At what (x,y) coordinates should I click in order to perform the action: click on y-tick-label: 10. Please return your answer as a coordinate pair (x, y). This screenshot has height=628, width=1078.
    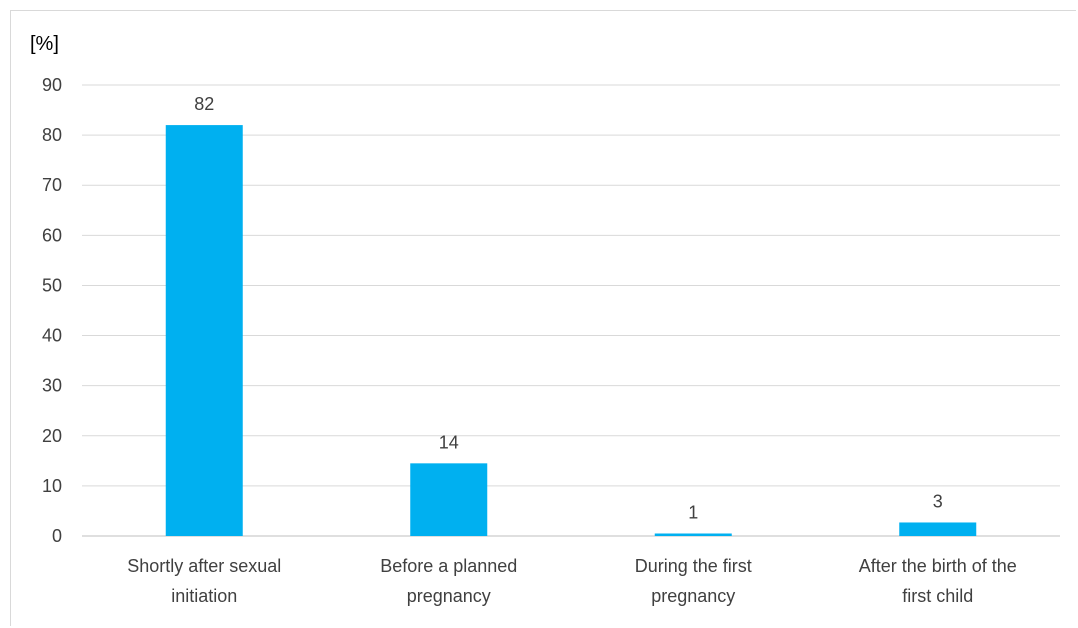
    Looking at the image, I should click on (52, 486).